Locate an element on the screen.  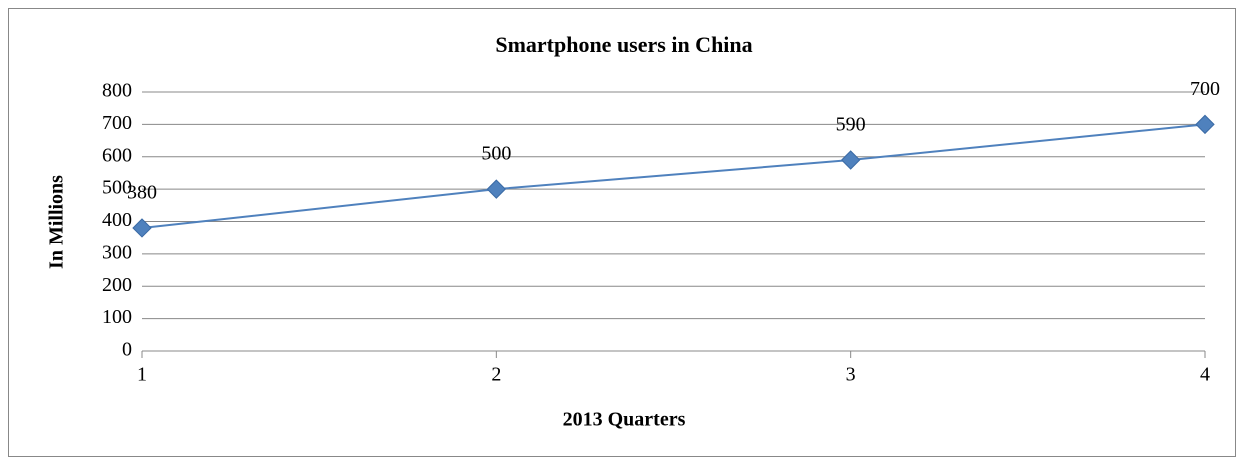
data-label: 380 is located at coordinates (142, 193).